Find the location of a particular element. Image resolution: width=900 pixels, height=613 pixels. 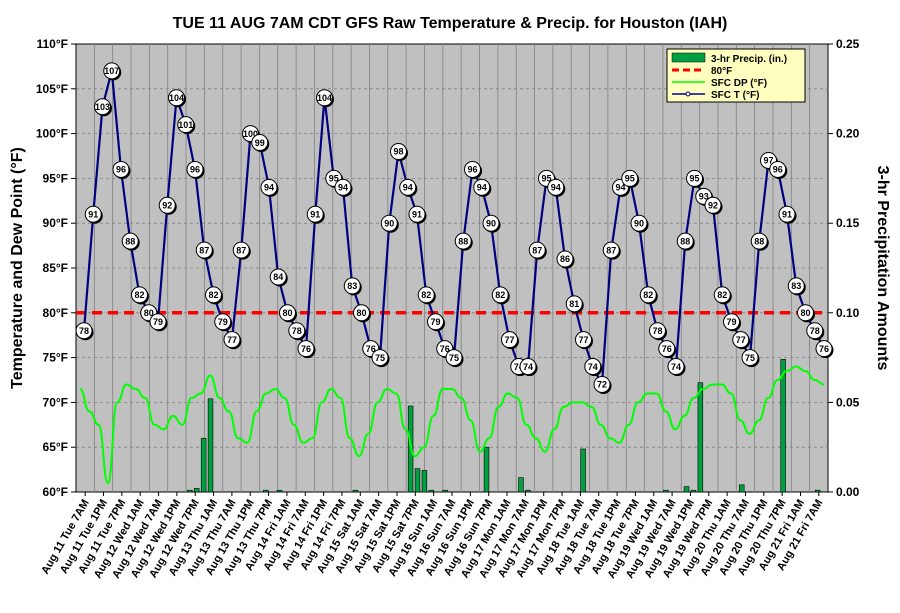

temperature-data-label: 104 is located at coordinates (176, 98).